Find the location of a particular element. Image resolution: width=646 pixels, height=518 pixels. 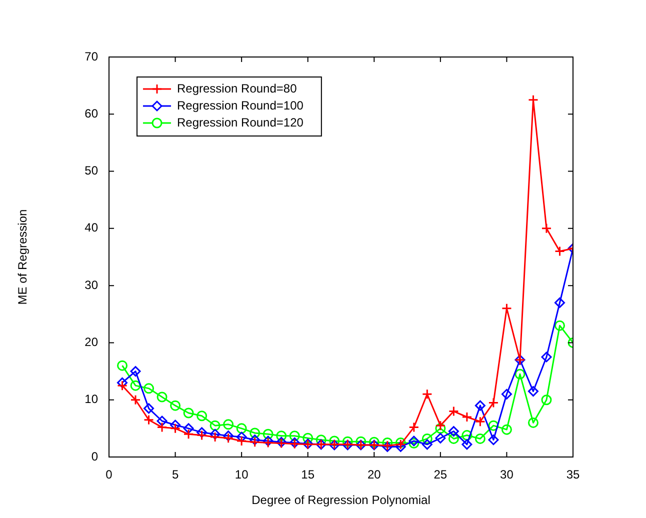

x-tick-label: 25 is located at coordinates (441, 475).